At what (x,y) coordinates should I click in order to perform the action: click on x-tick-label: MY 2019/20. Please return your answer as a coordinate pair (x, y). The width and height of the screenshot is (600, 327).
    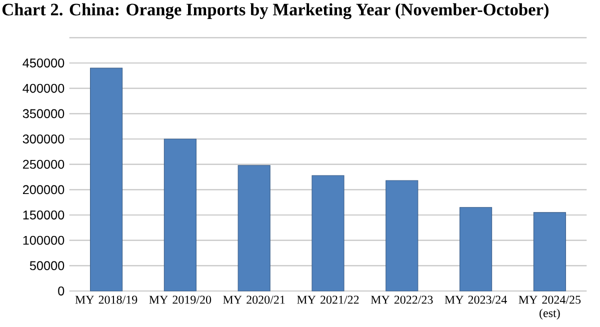
    Looking at the image, I should click on (180, 300).